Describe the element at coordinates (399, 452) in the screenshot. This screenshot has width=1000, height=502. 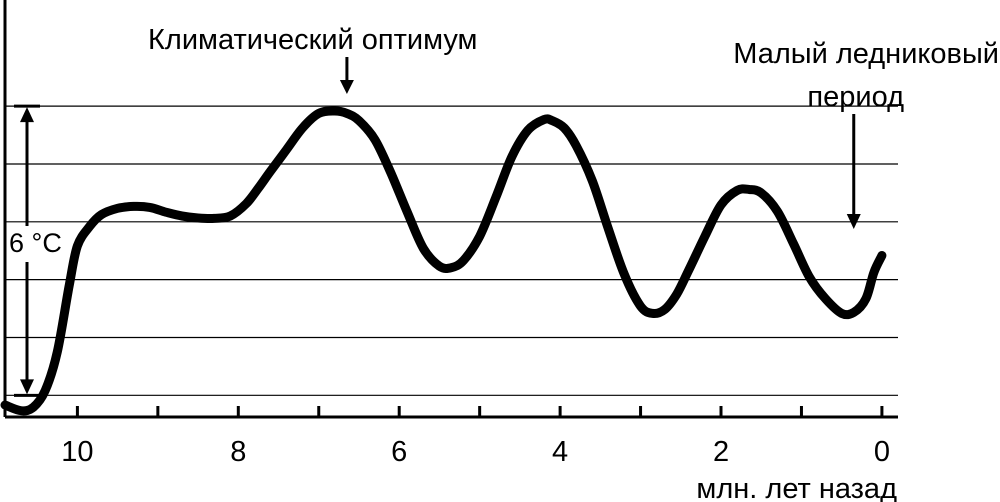
I see `x-tick-label-6: 6` at that location.